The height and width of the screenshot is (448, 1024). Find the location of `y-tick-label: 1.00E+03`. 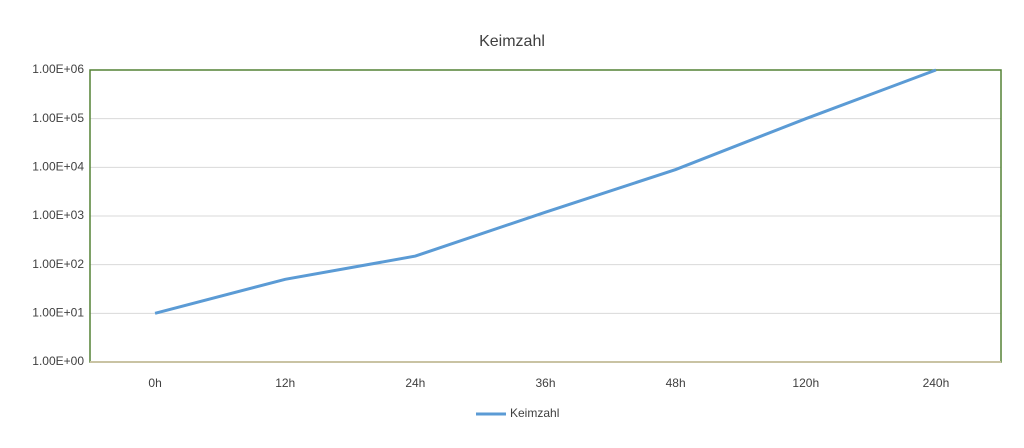

y-tick-label: 1.00E+03 is located at coordinates (58, 215).